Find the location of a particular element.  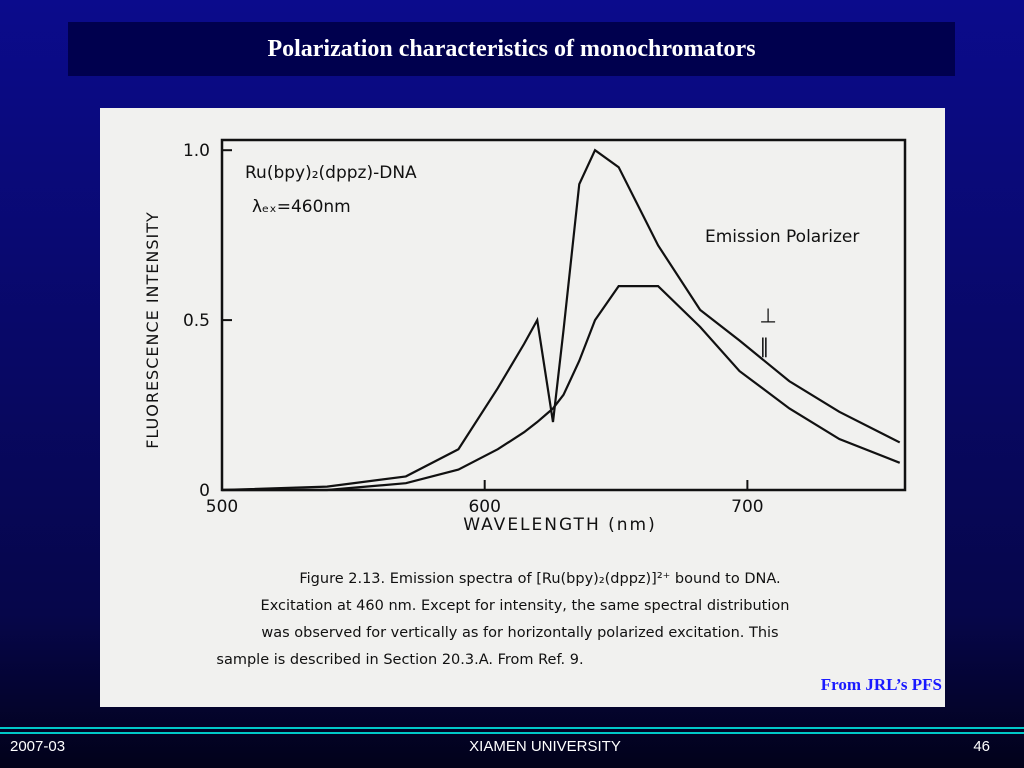

annotation: Emission Polarizer is located at coordinates (782, 237).